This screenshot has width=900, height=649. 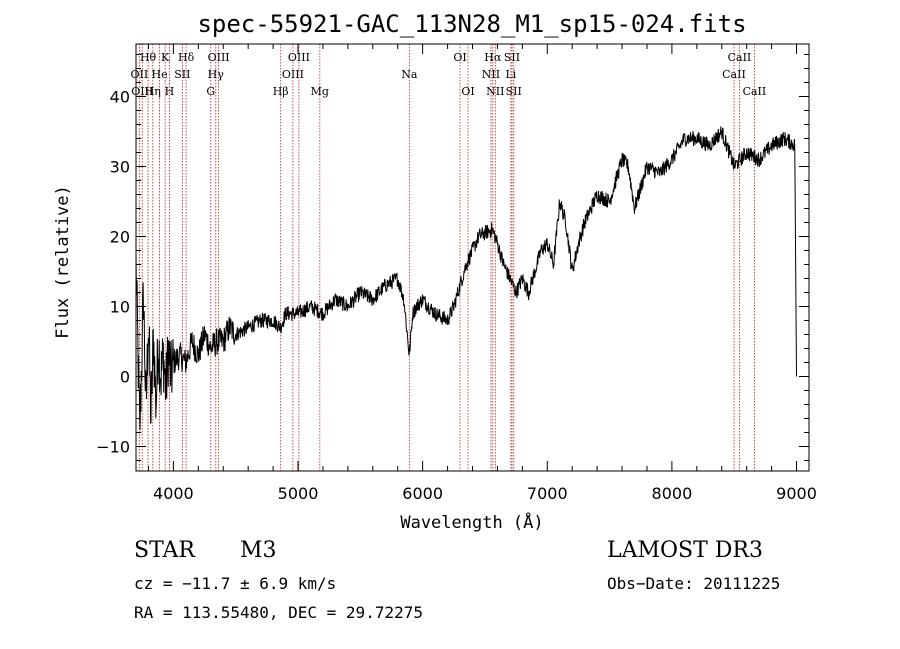 I want to click on line-label-mg: Mg, so click(x=320, y=91).